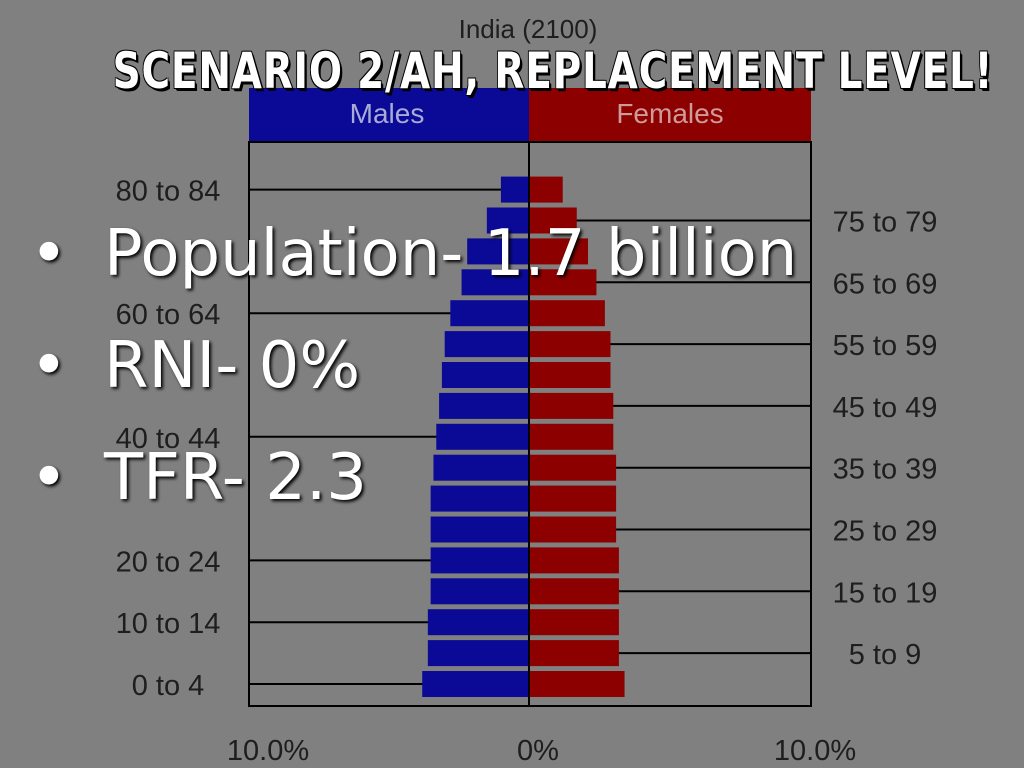  I want to click on legend-males-swatch, so click(389, 115).